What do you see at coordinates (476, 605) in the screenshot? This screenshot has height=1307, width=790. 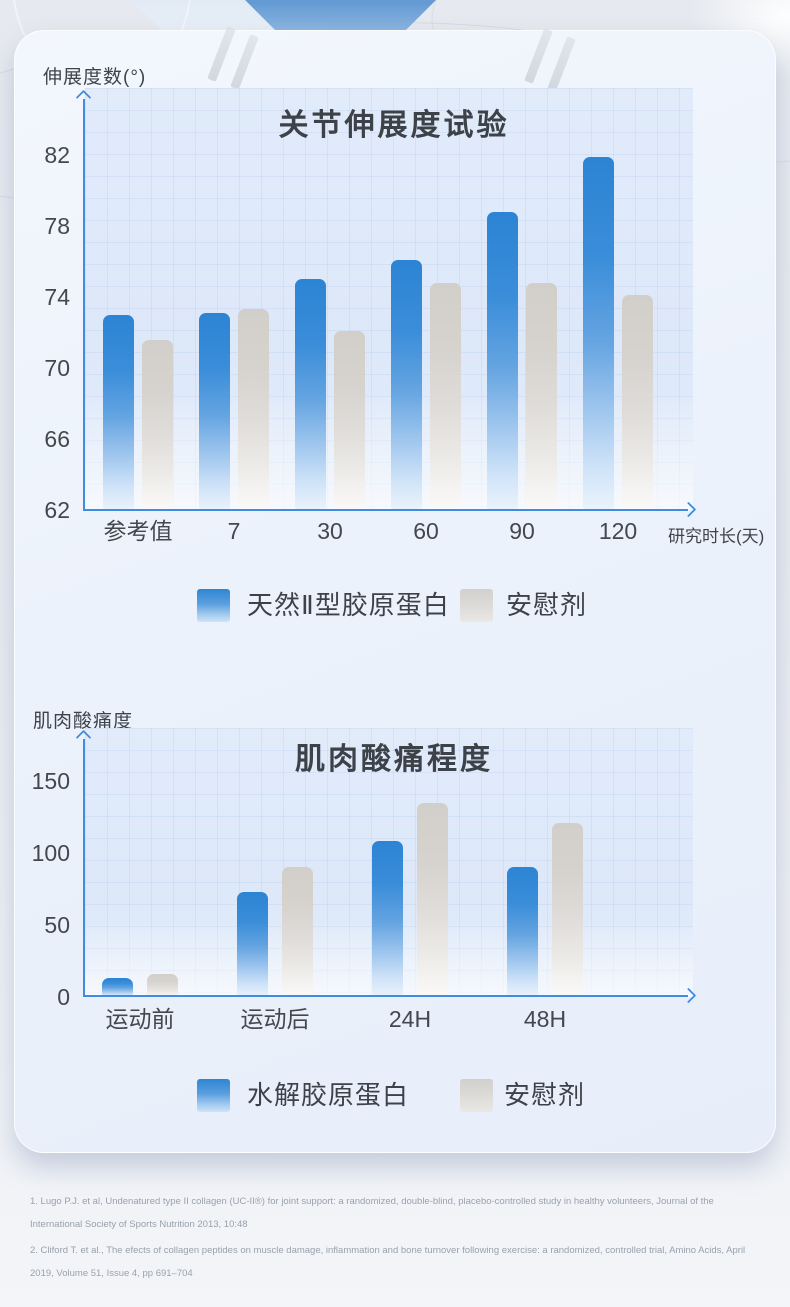 I see `chart1-legend-swatch-placebo` at bounding box center [476, 605].